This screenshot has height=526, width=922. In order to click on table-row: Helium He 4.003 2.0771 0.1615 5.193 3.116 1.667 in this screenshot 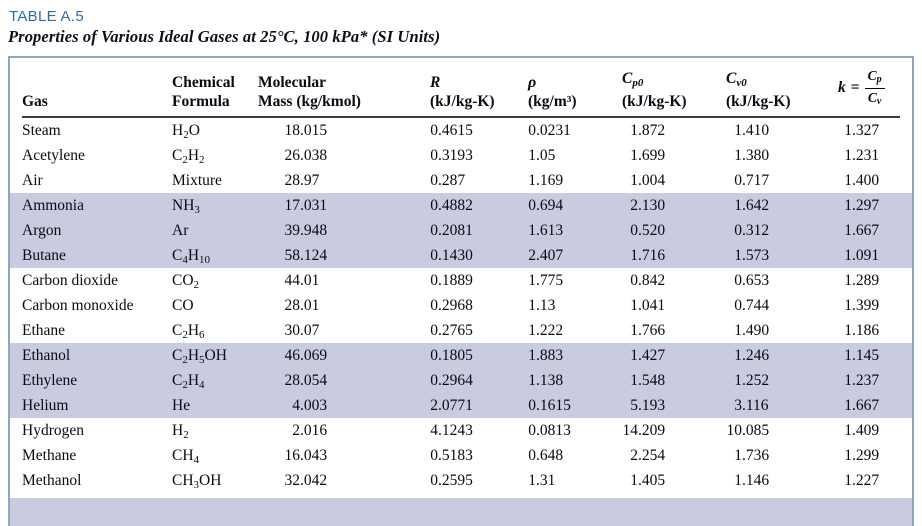, I will do `click(461, 405)`.